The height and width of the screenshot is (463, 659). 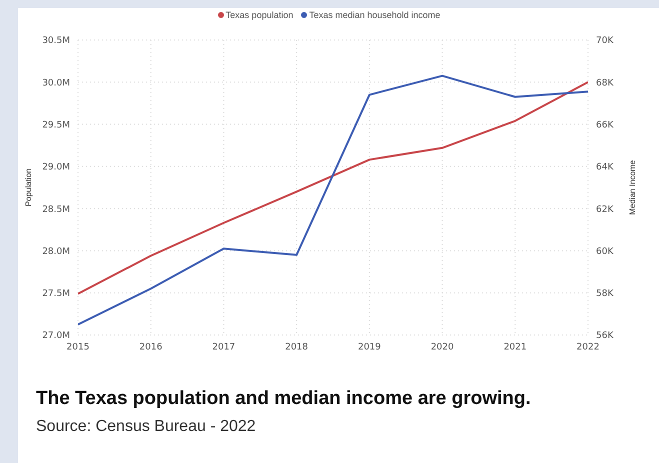 I want to click on x-tick-label: 2021, so click(x=515, y=347).